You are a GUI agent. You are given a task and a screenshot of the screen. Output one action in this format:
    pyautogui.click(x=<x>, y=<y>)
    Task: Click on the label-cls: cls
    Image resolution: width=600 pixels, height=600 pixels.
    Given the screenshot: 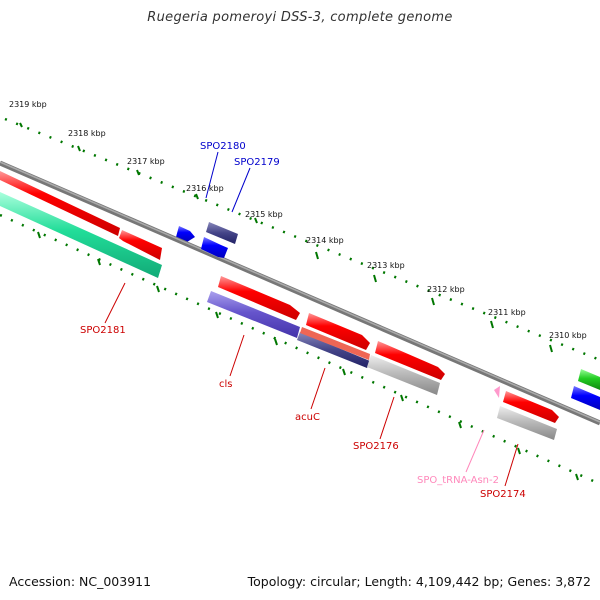 What is the action you would take?
    pyautogui.click(x=226, y=384)
    